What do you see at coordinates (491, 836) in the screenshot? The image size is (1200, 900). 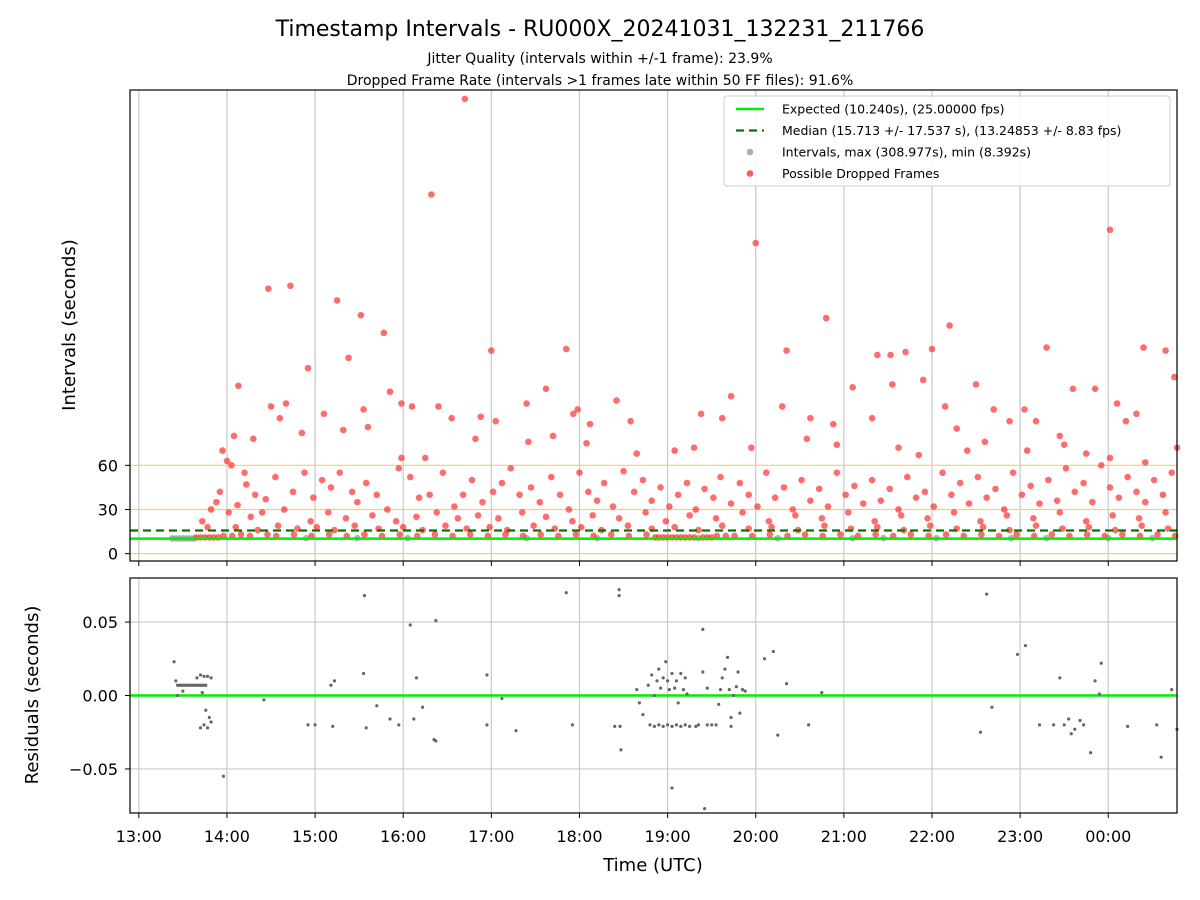 I see `x-tick-label: 17:00` at bounding box center [491, 836].